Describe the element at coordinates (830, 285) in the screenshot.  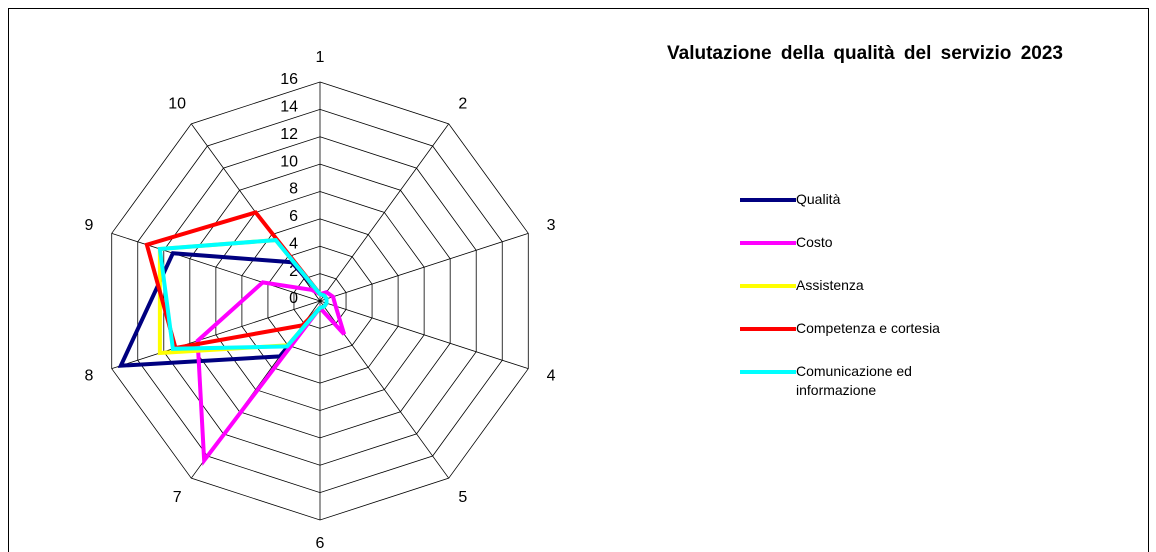
I see `legend-label: Assistenza` at that location.